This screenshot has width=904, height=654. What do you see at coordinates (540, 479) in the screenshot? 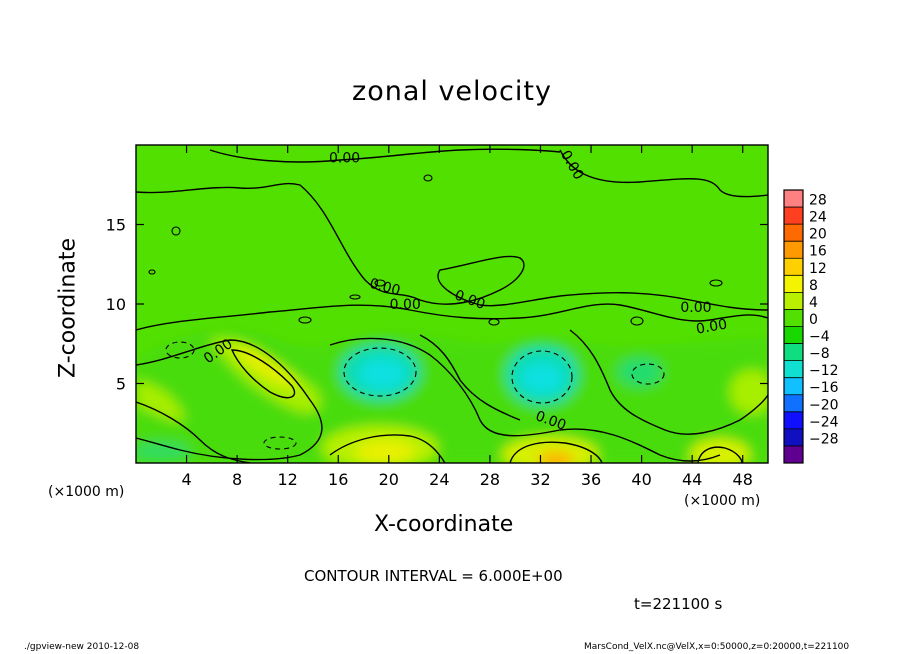
I see `x-tick-label-7: 32` at bounding box center [540, 479].